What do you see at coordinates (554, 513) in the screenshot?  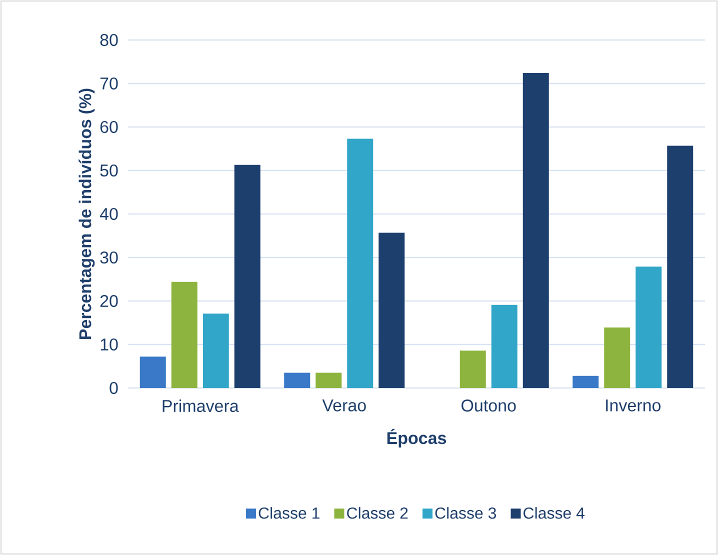 I see `legend-label: Classe 4` at bounding box center [554, 513].